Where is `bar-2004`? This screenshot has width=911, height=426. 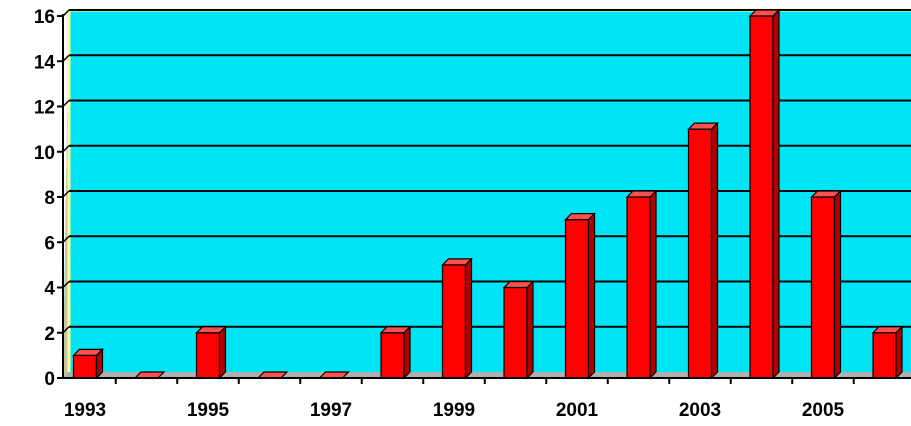 bar-2004 is located at coordinates (764, 194).